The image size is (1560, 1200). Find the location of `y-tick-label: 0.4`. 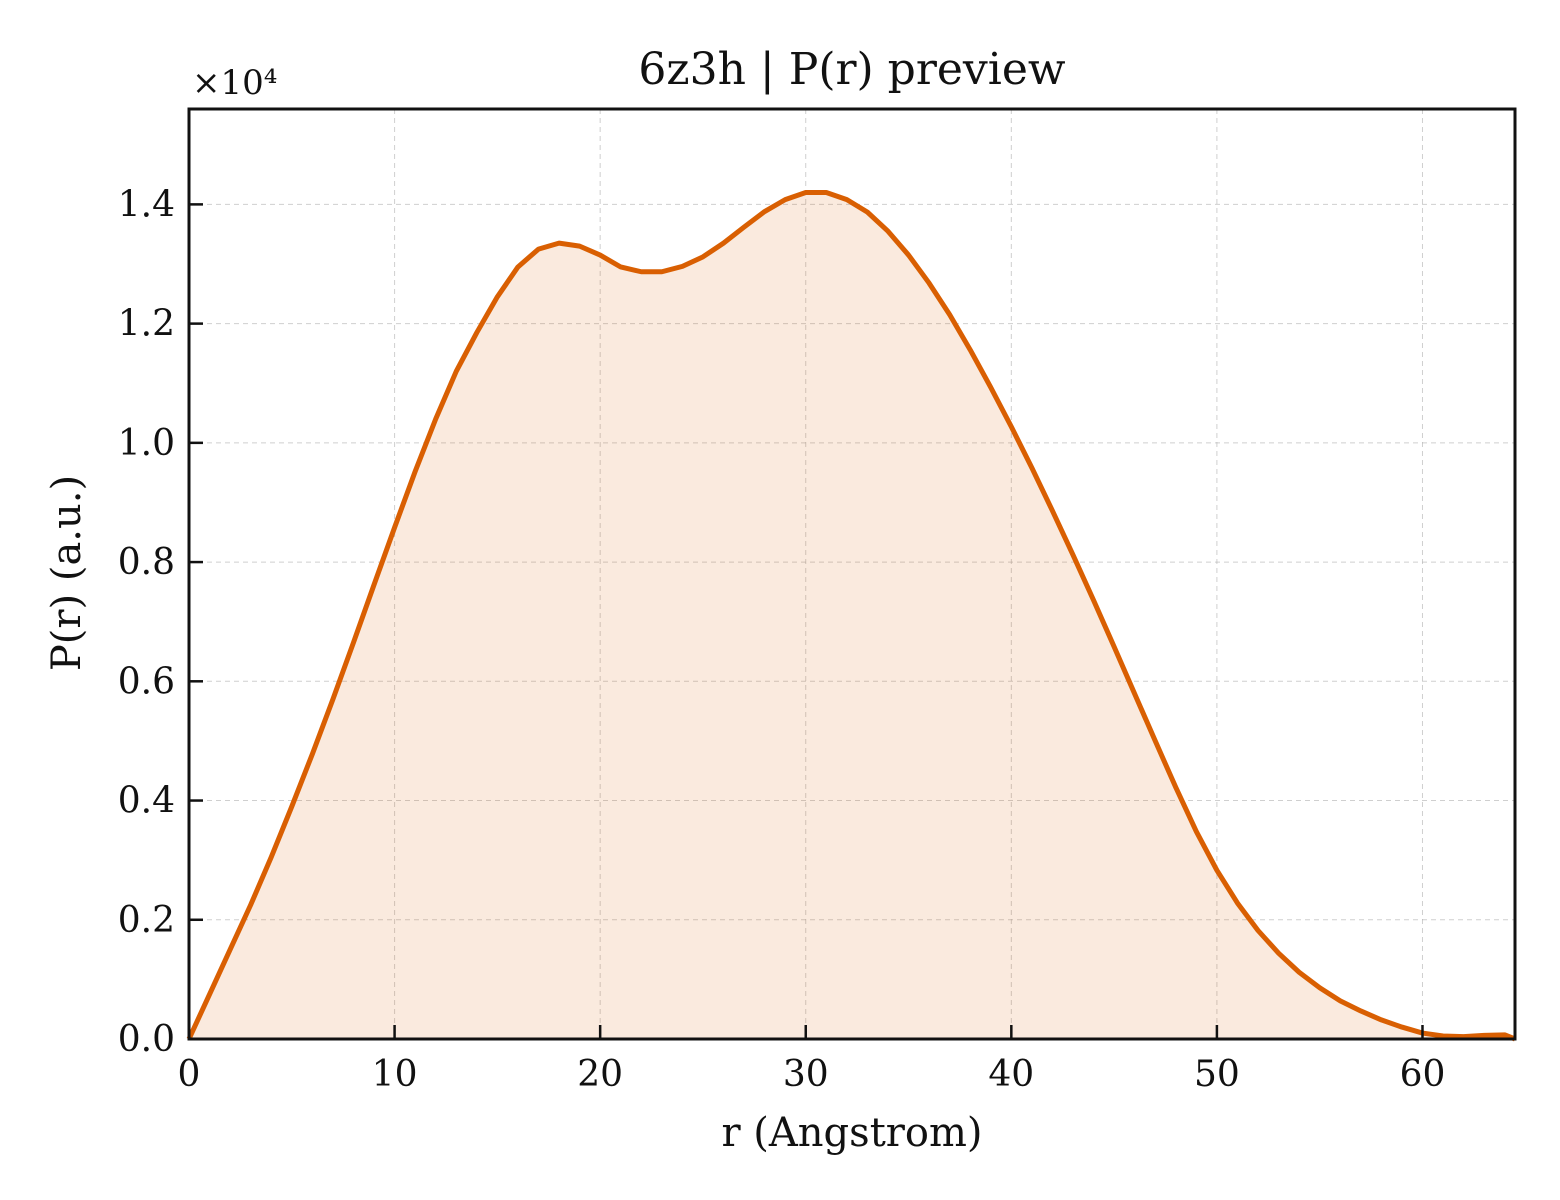

y-tick-label: 0.4 is located at coordinates (146, 801).